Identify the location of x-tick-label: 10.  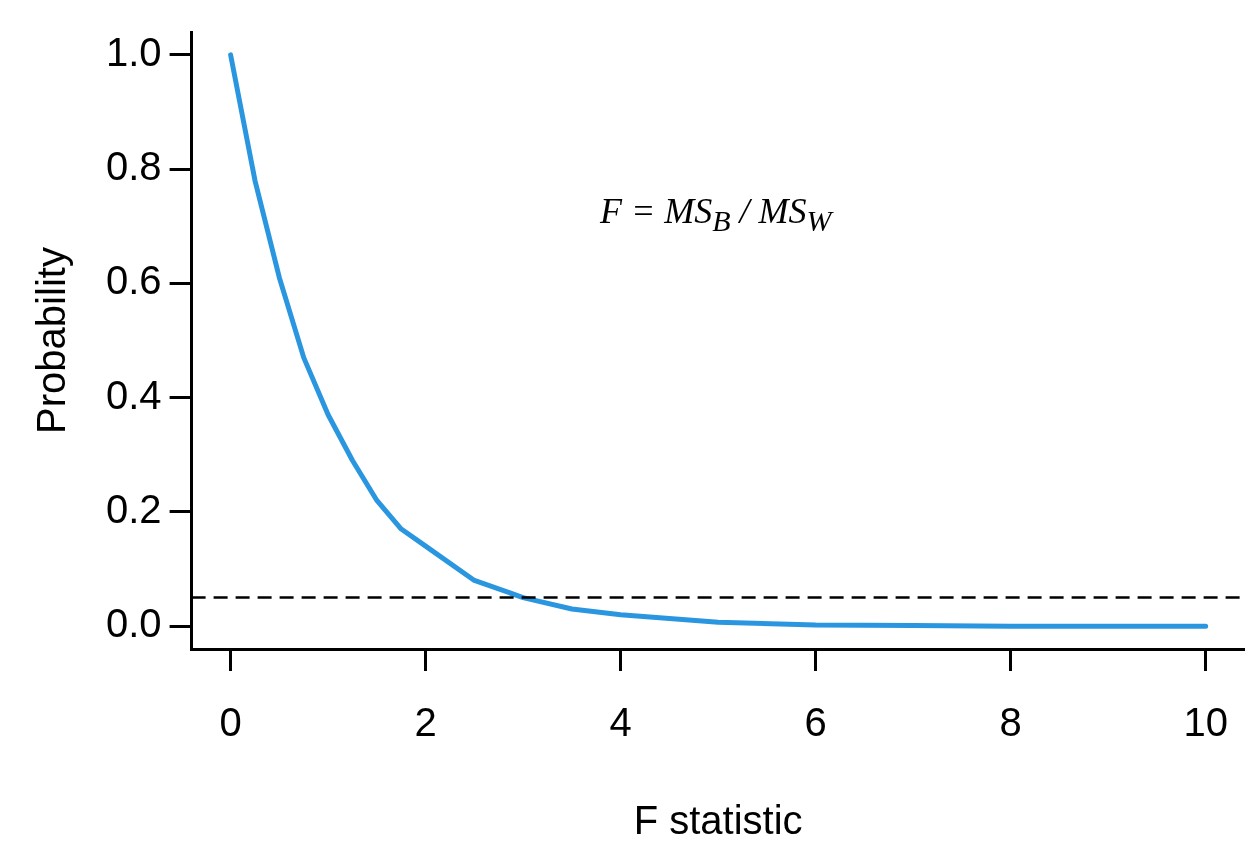
(1205, 722).